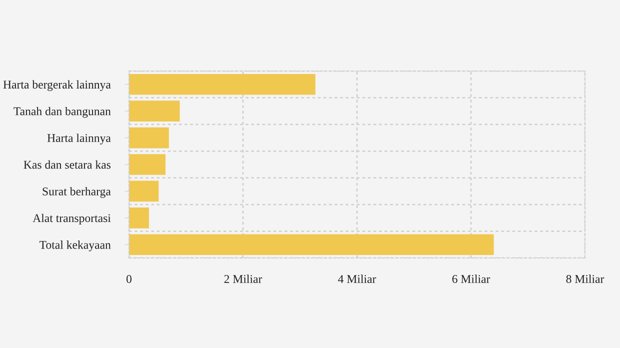 Image resolution: width=620 pixels, height=348 pixels. I want to click on x-tick-label: 2 Miliar, so click(243, 278).